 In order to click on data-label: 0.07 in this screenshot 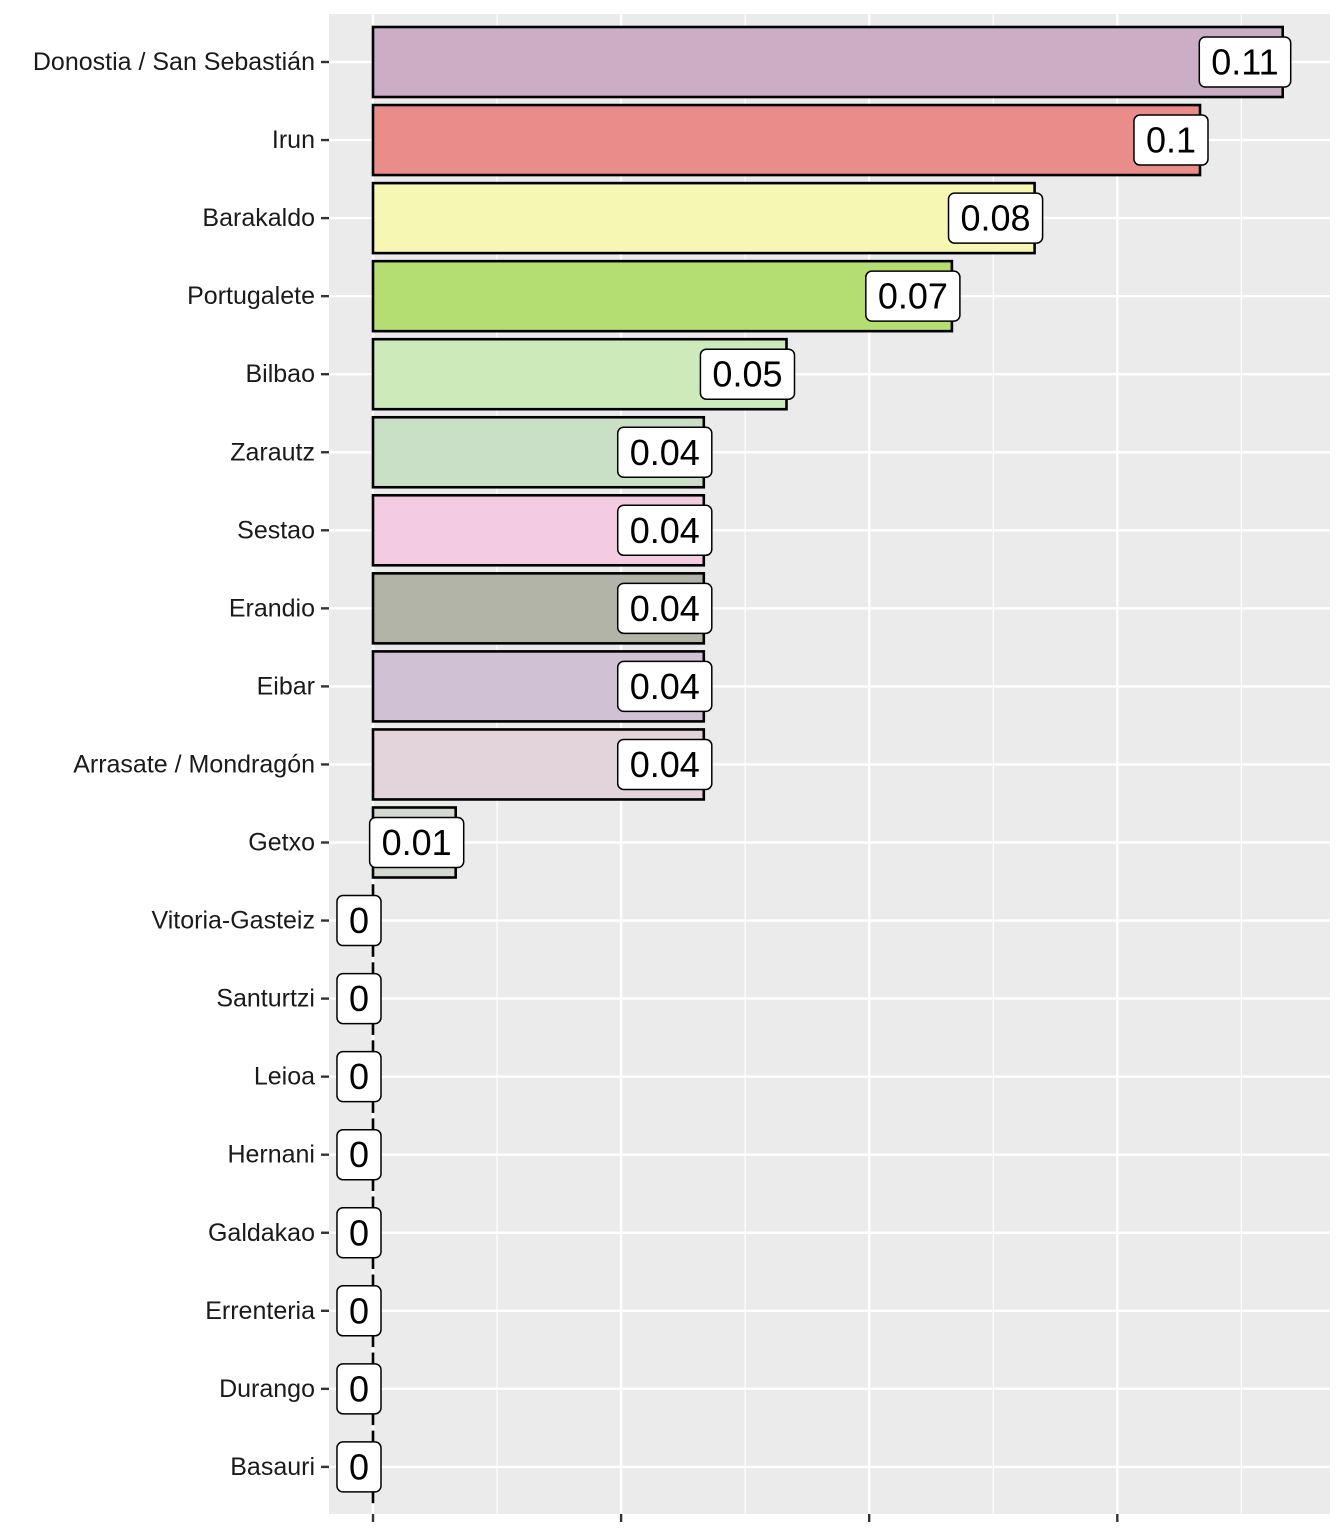, I will do `click(913, 296)`.